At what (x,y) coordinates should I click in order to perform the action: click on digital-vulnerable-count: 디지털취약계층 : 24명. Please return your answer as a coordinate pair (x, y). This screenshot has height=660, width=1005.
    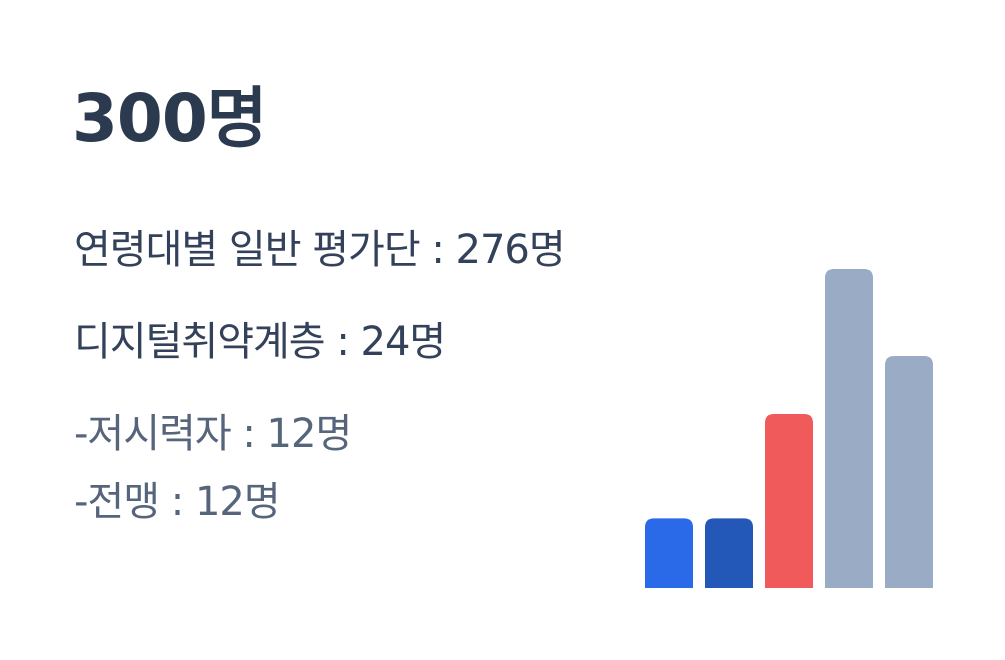
    Looking at the image, I should click on (260, 342).